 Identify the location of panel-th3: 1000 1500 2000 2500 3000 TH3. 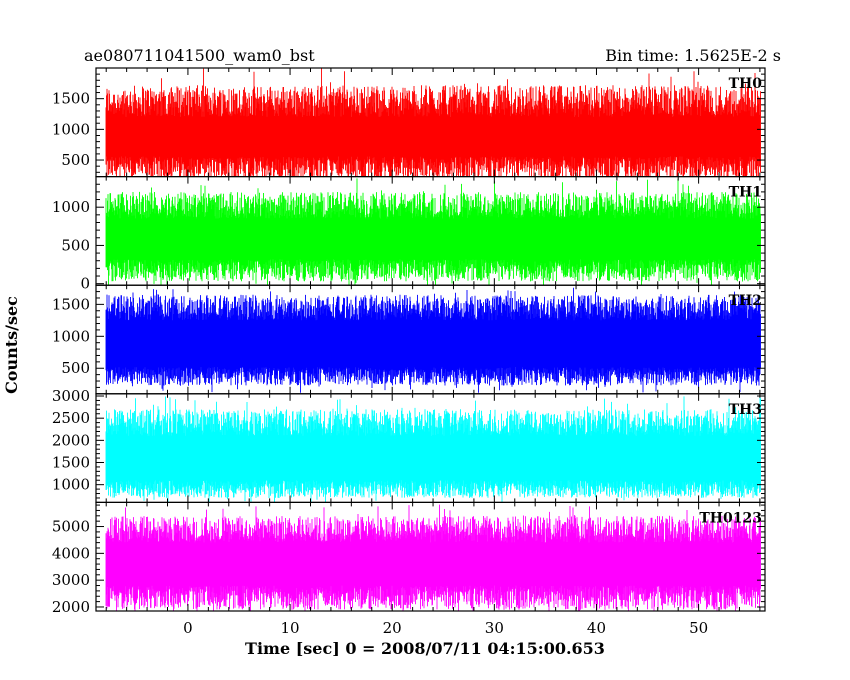
(409, 445).